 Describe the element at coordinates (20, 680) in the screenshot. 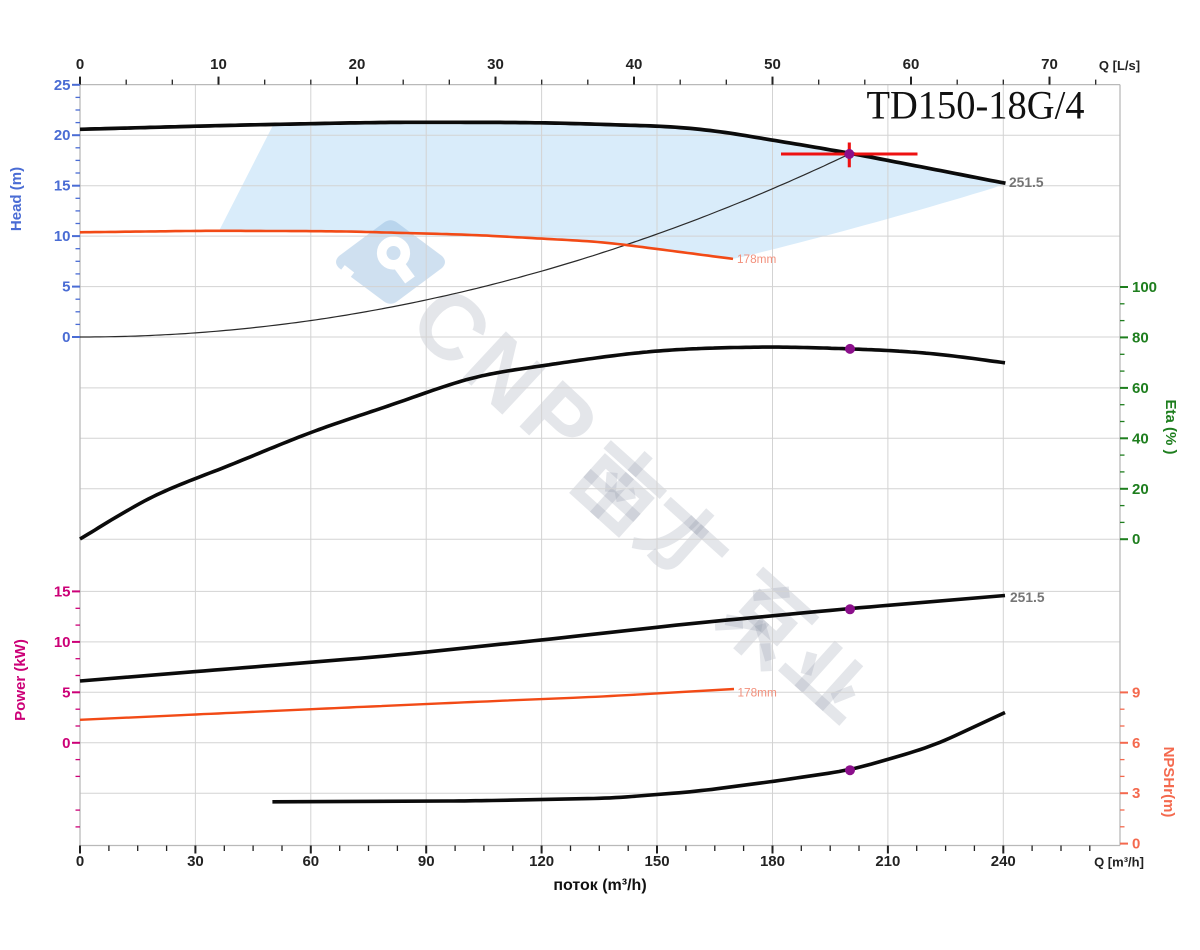

I see `svg-text: Power (kW)` at that location.